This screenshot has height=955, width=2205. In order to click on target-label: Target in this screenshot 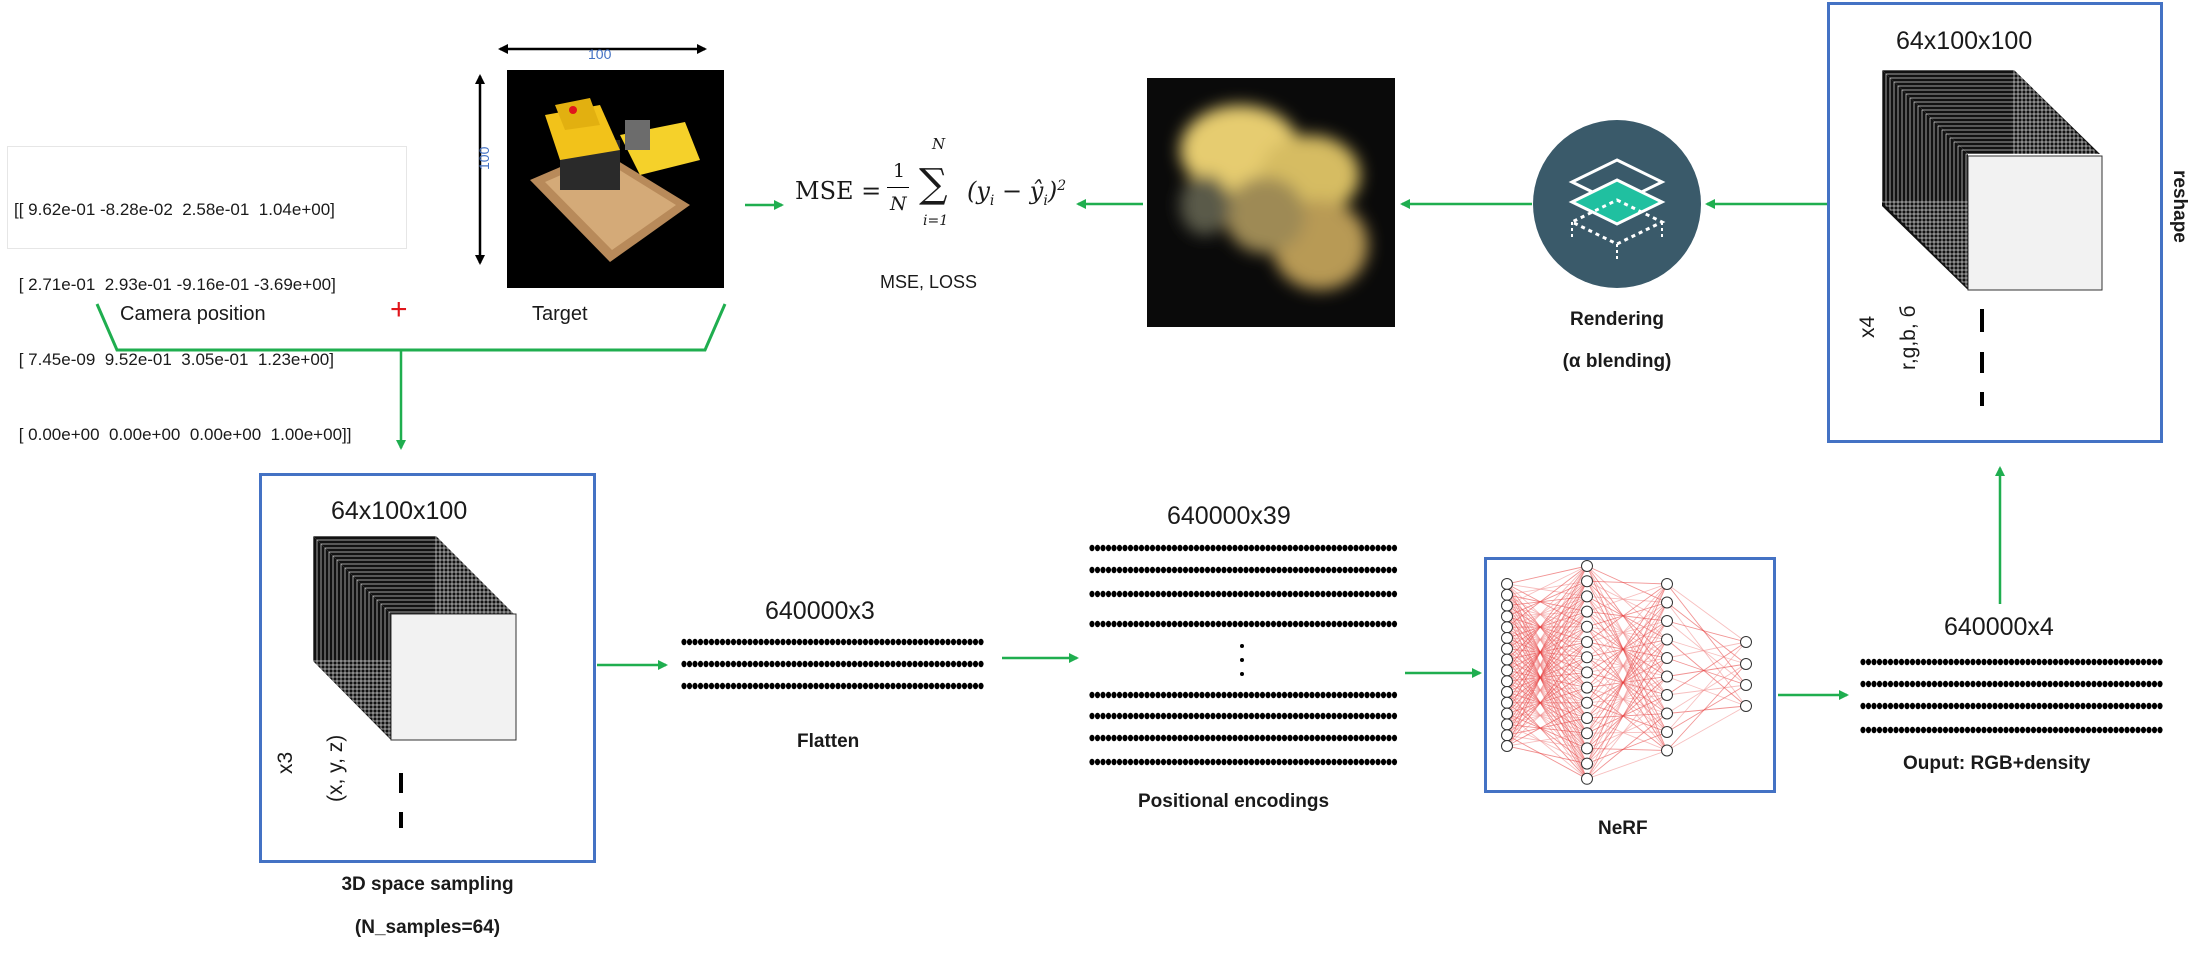, I will do `click(560, 314)`.